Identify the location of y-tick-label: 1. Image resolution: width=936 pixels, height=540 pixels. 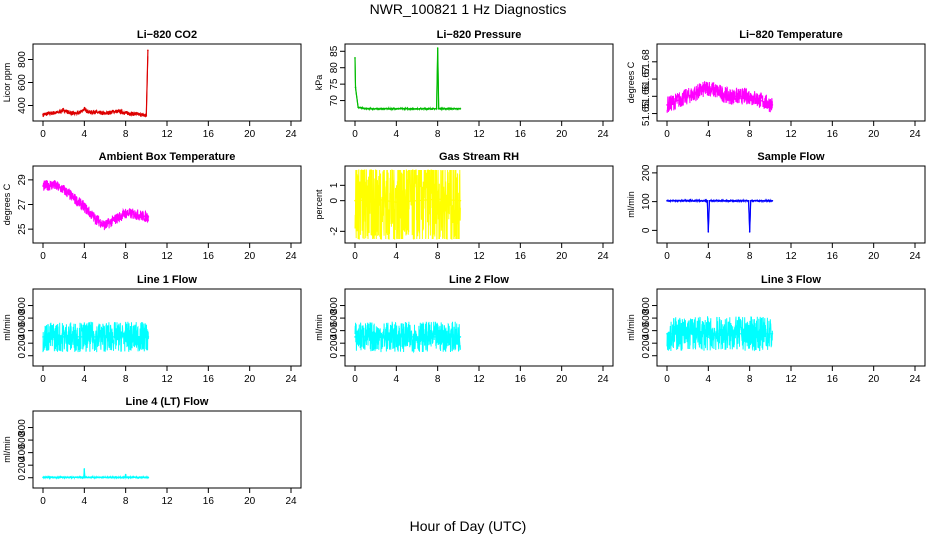
(334, 185).